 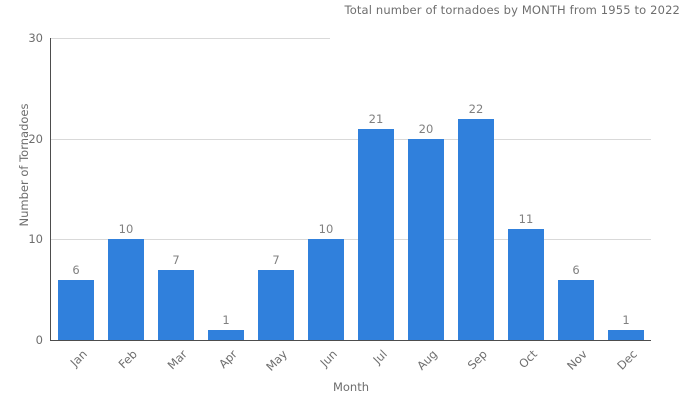 I want to click on bar-value-label-sep: 22, so click(x=476, y=108).